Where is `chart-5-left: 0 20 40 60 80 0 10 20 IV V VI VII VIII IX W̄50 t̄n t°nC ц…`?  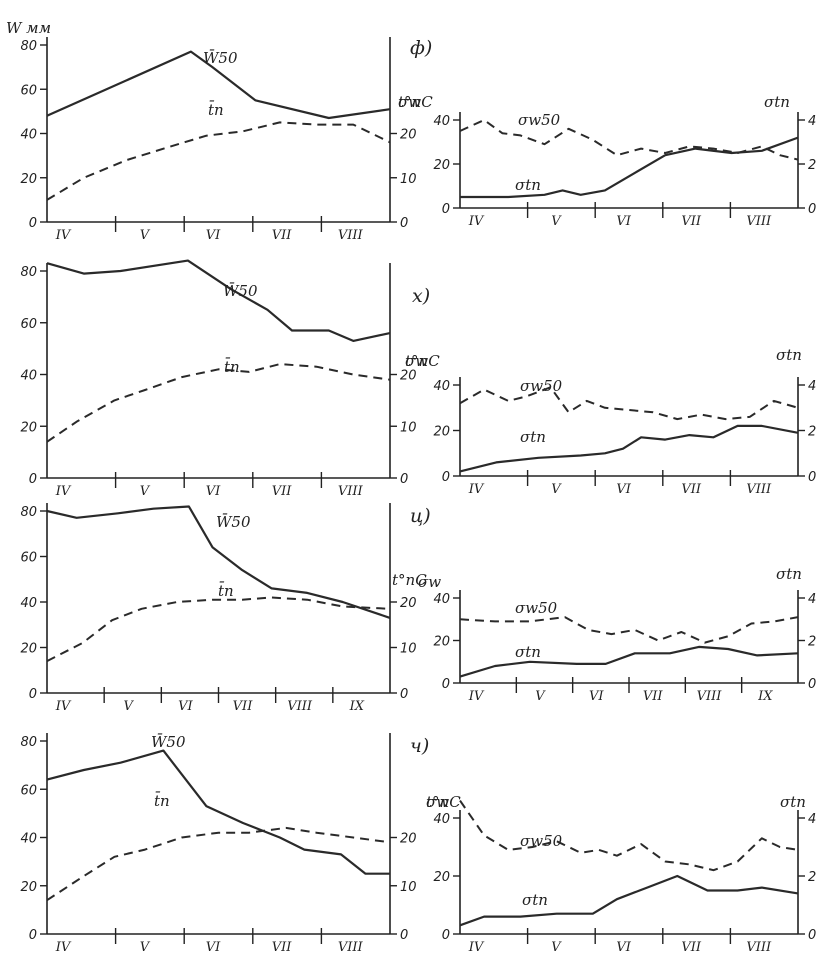
chart-5-left: 0 20 40 60 80 0 10 20 IV V VI VII VIII IX W̄50 t̄n t°nC ц… is located at coordinates (225, 608).